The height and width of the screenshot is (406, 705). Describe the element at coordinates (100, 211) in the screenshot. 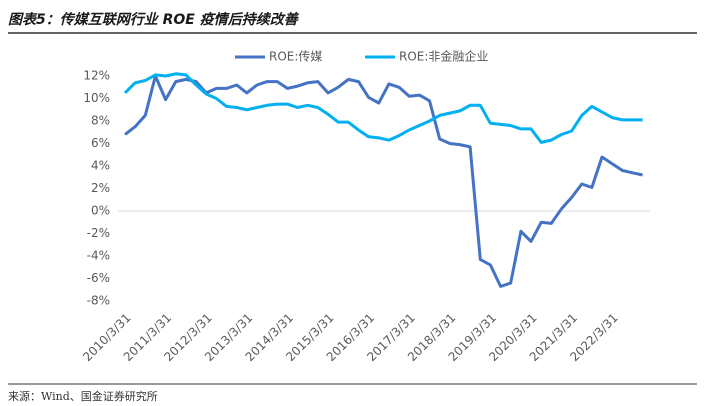

I see `y-tick-label: 0%` at that location.